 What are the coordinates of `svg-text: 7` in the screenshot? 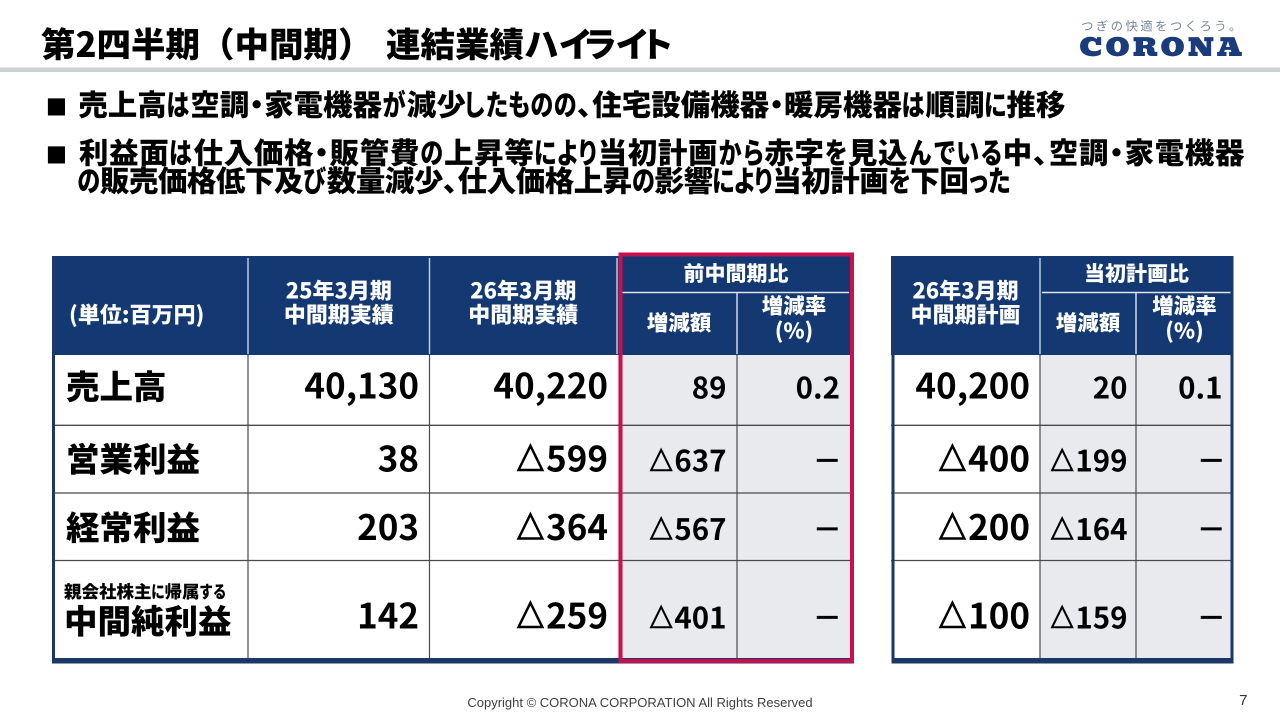 It's located at (1243, 700).